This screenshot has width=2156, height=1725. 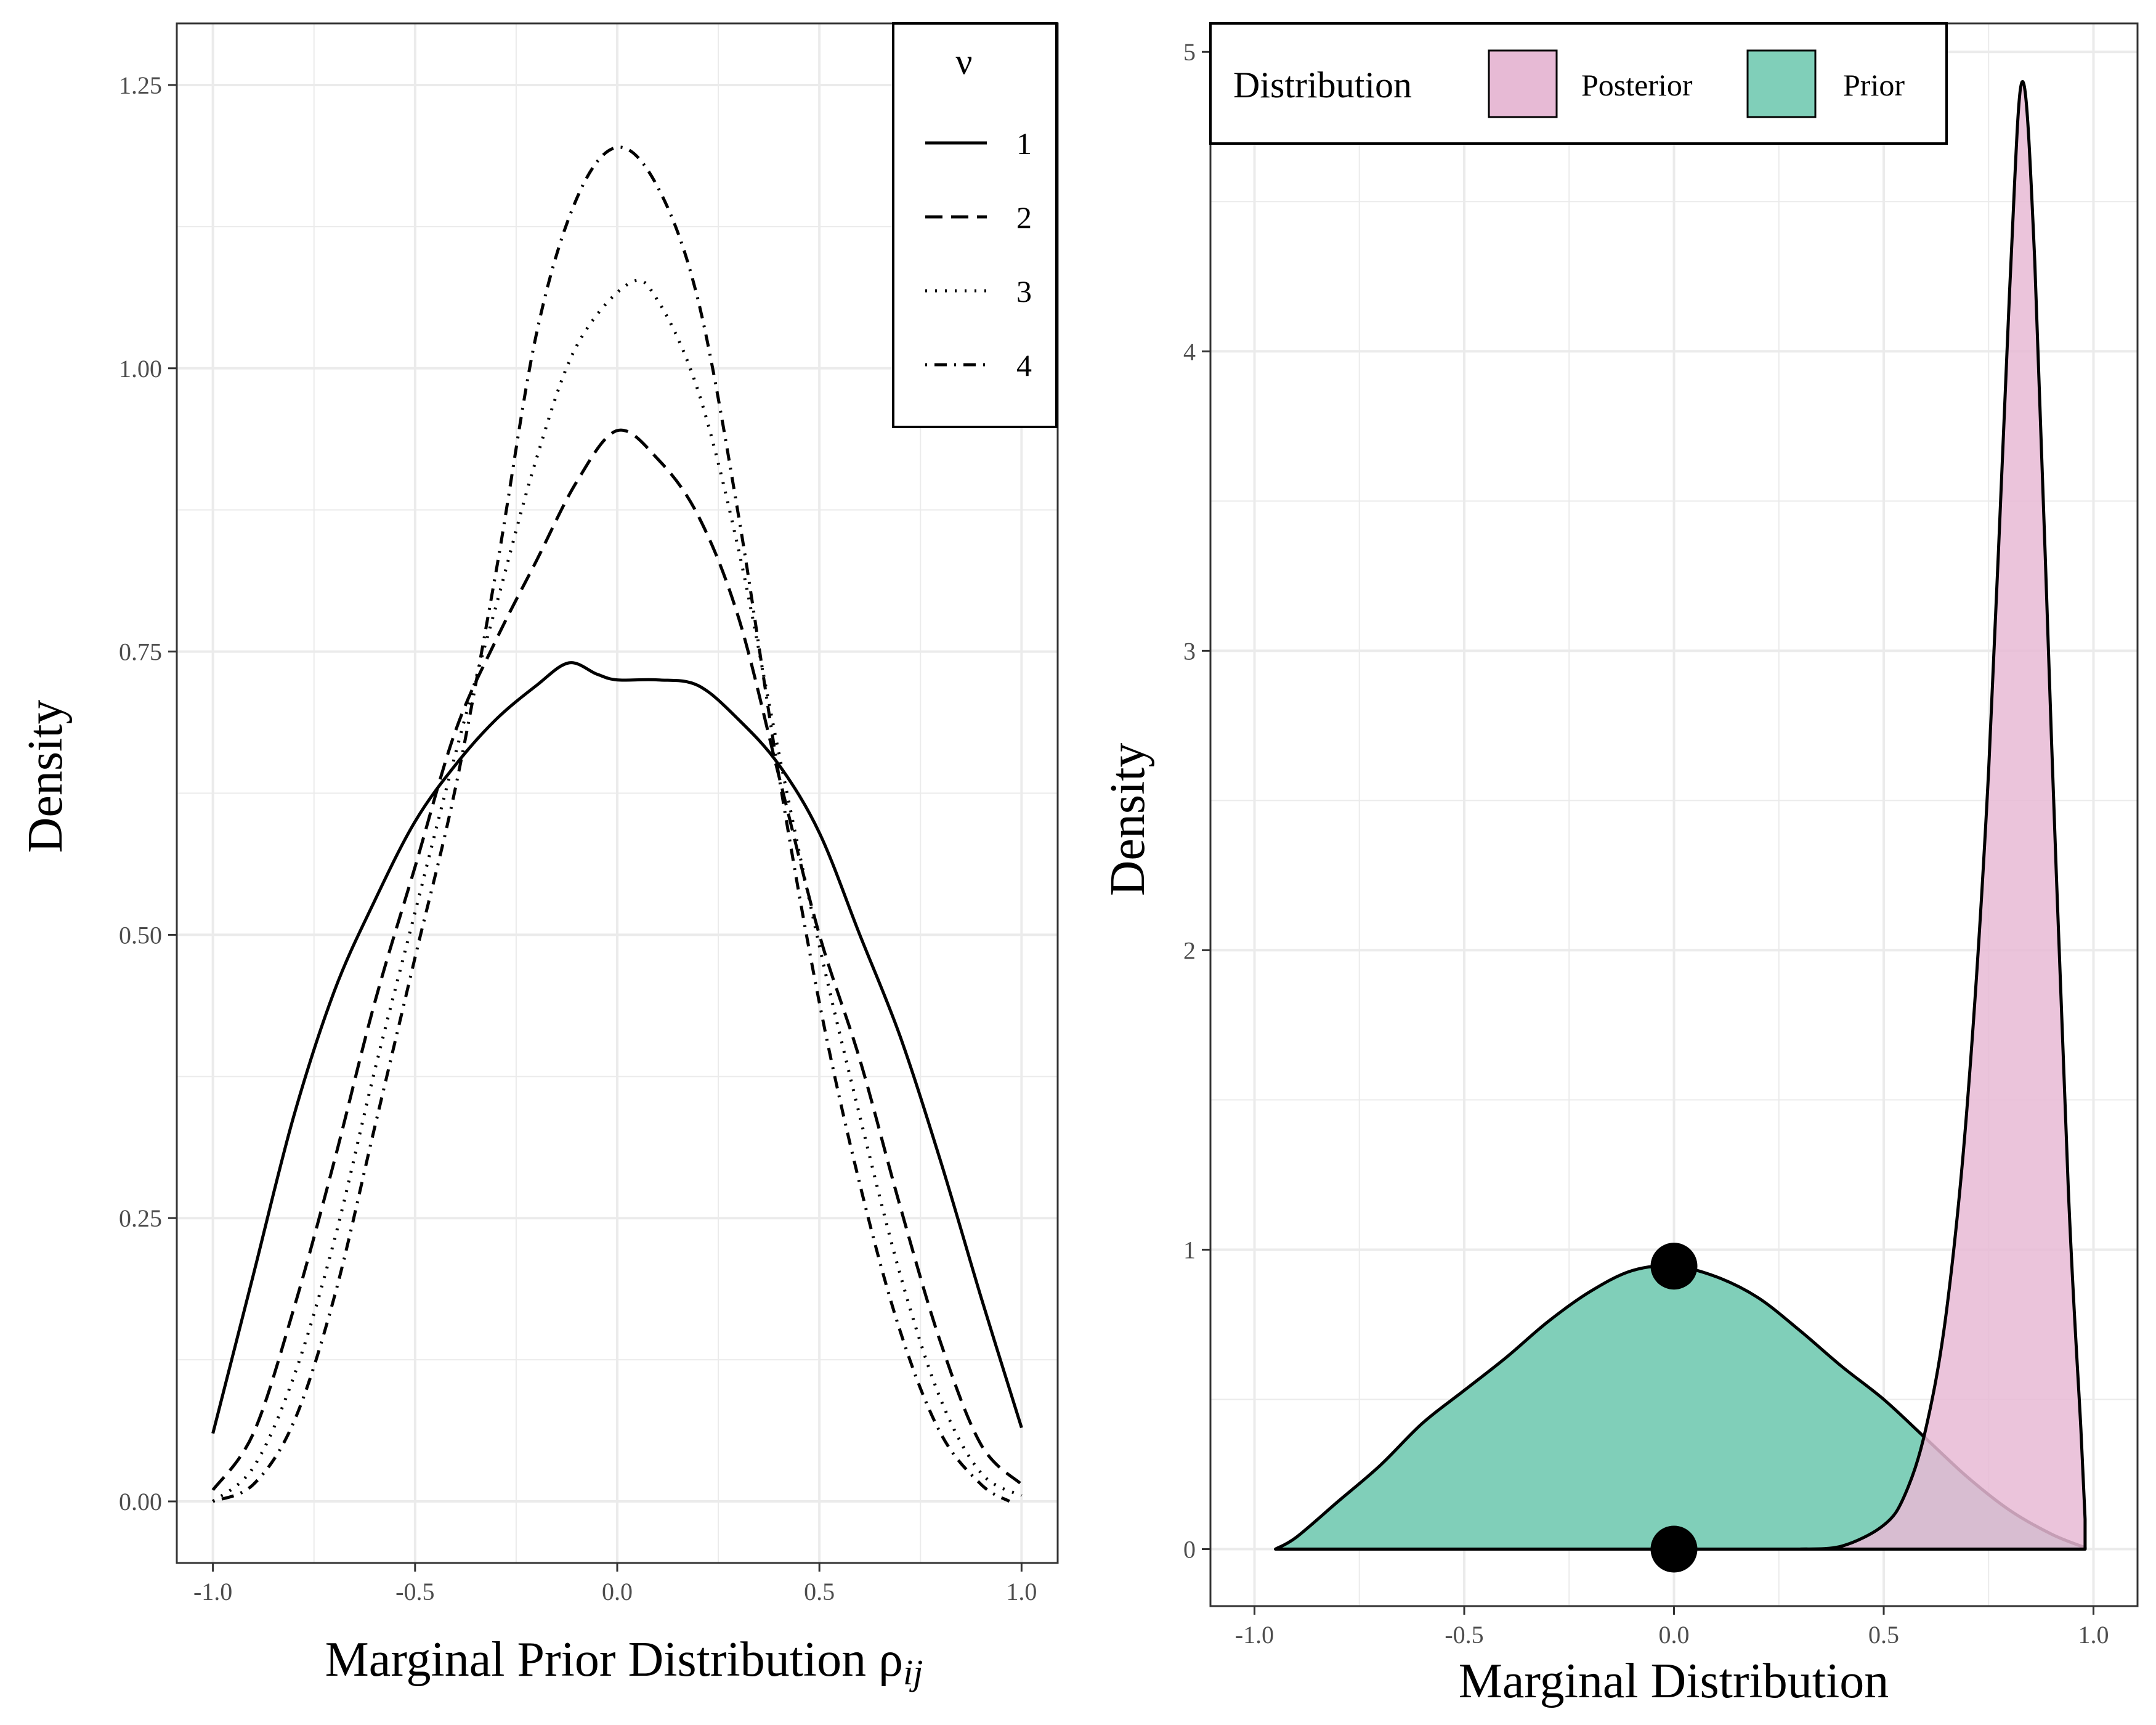 I want to click on left-legend-title: ν, so click(x=963, y=62).